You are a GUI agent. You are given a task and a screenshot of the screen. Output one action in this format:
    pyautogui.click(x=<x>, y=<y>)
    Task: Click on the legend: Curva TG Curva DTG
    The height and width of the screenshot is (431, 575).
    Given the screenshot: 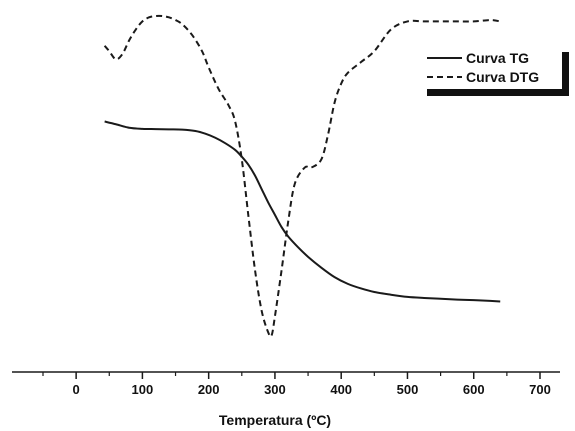 What is the action you would take?
    pyautogui.click(x=494, y=70)
    